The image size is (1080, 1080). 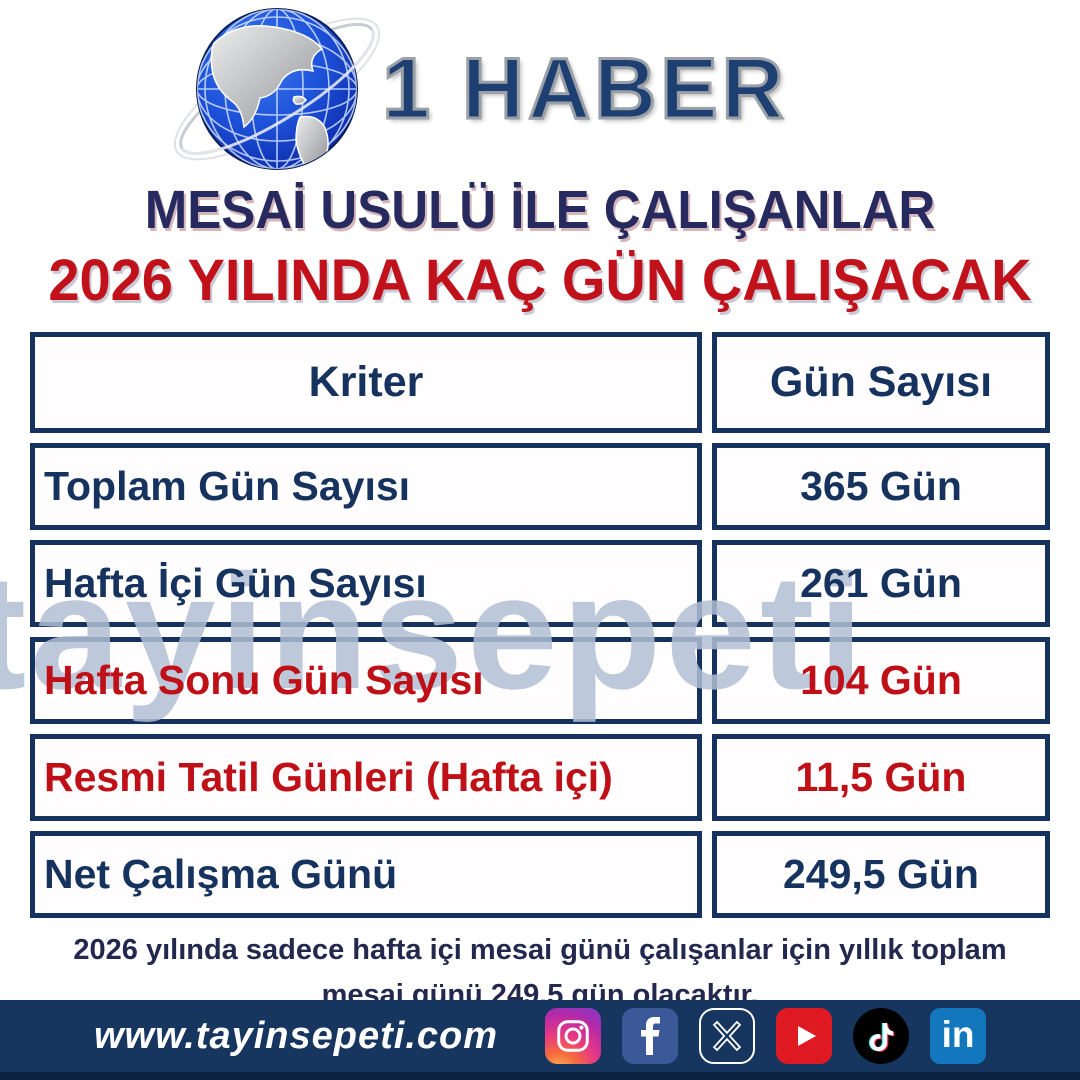 I want to click on globe-icon, so click(x=277, y=89).